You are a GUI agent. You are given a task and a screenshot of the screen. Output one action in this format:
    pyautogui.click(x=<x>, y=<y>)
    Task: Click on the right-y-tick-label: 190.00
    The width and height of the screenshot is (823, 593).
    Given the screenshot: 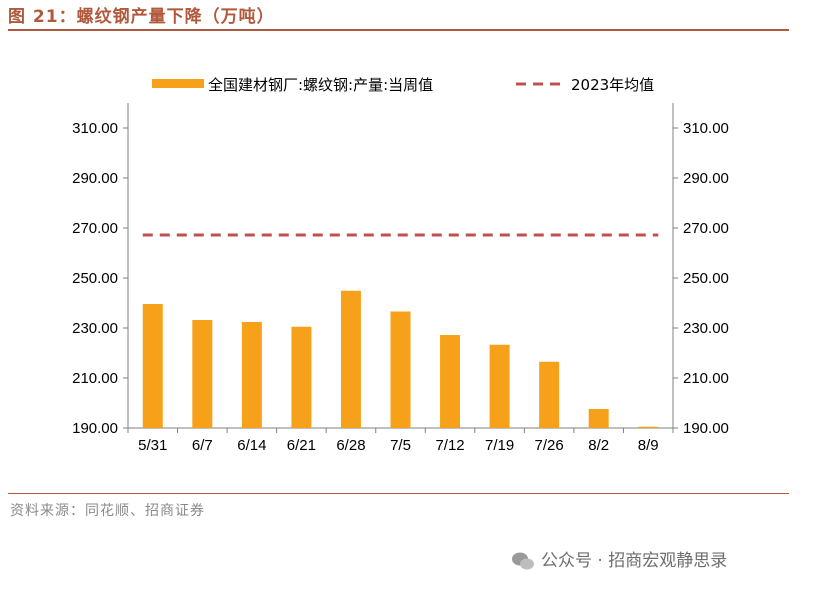 What is the action you would take?
    pyautogui.click(x=706, y=428)
    